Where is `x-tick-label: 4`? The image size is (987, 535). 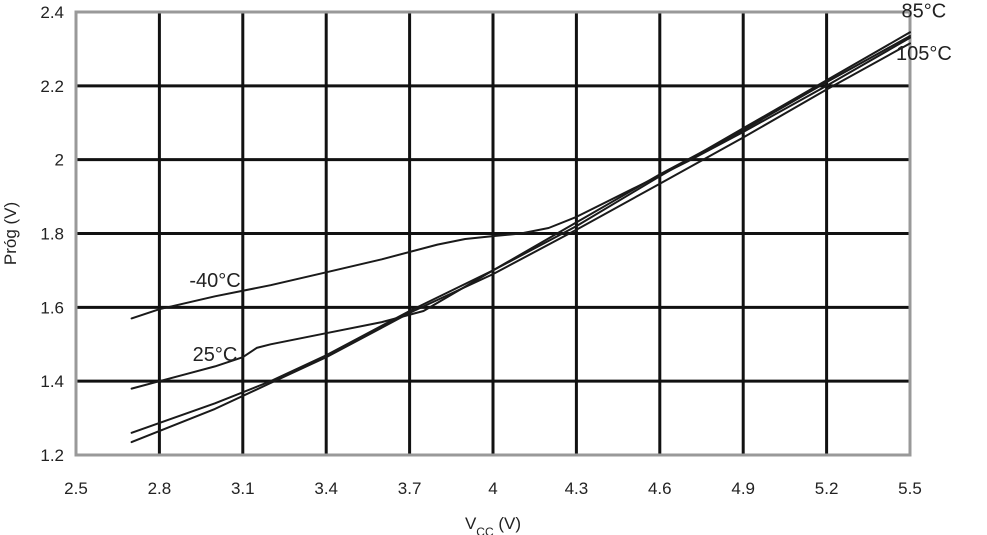
x-tick-label: 4 is located at coordinates (492, 488).